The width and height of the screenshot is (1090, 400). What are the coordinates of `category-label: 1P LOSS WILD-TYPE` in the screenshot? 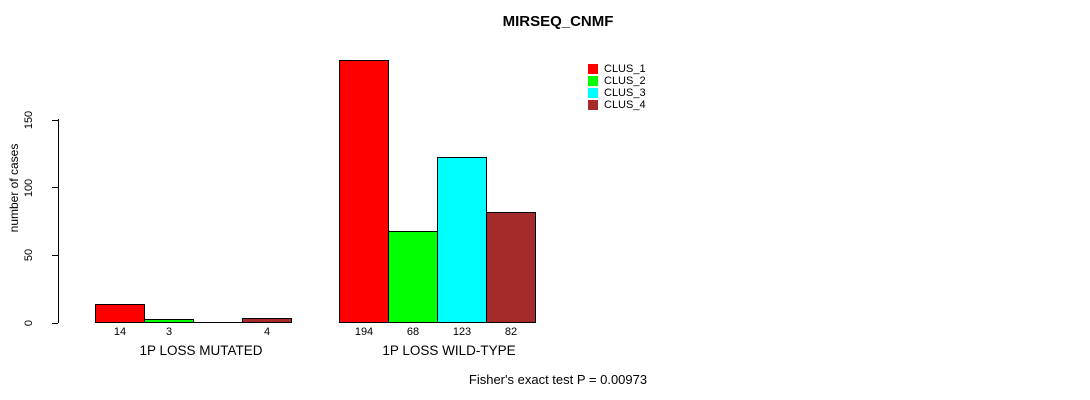 It's located at (449, 350).